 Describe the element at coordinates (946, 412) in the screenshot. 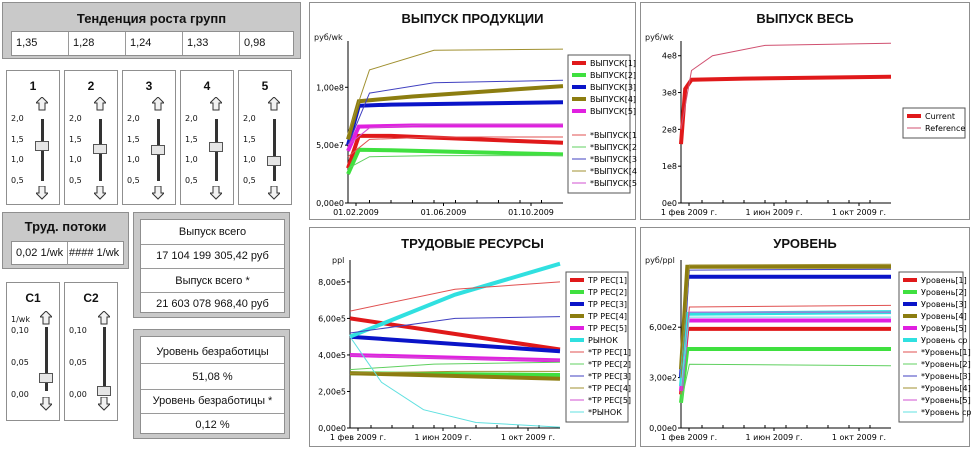

I see `legend-label: *Уровень ср` at that location.